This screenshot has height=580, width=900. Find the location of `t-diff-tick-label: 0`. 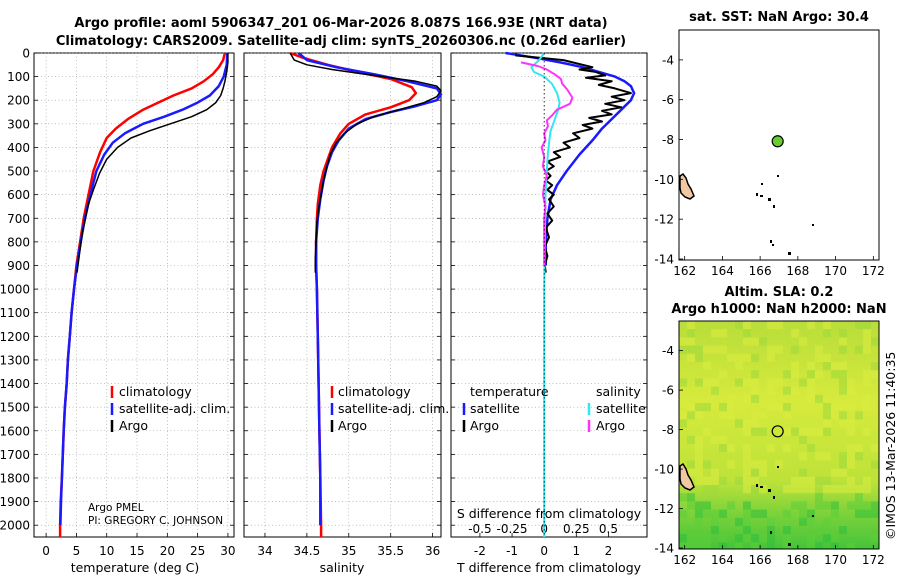

t-diff-tick-label: 0 is located at coordinates (544, 551).